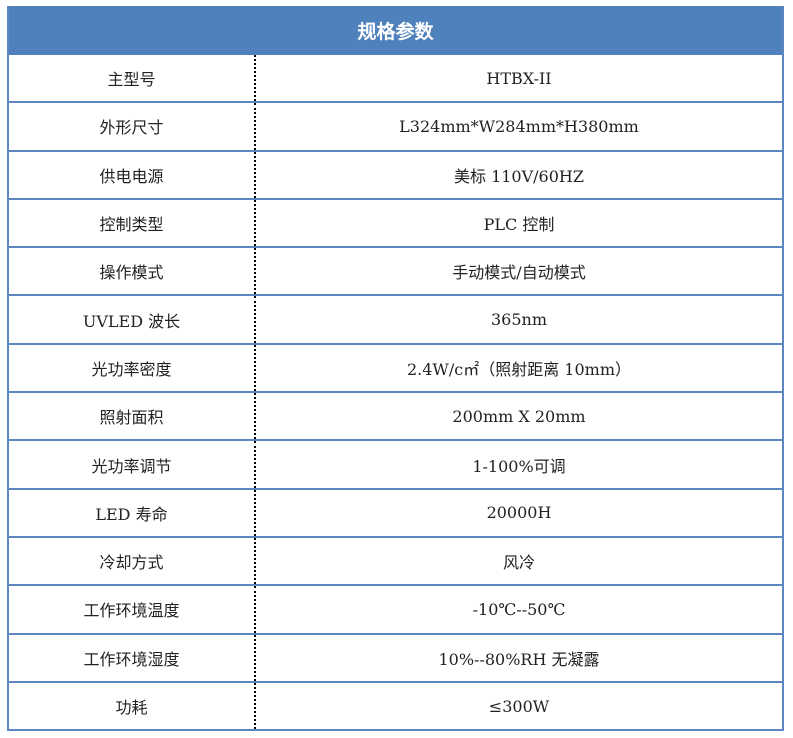 The image size is (793, 738). Describe the element at coordinates (132, 78) in the screenshot. I see `param-name: 主型号` at that location.